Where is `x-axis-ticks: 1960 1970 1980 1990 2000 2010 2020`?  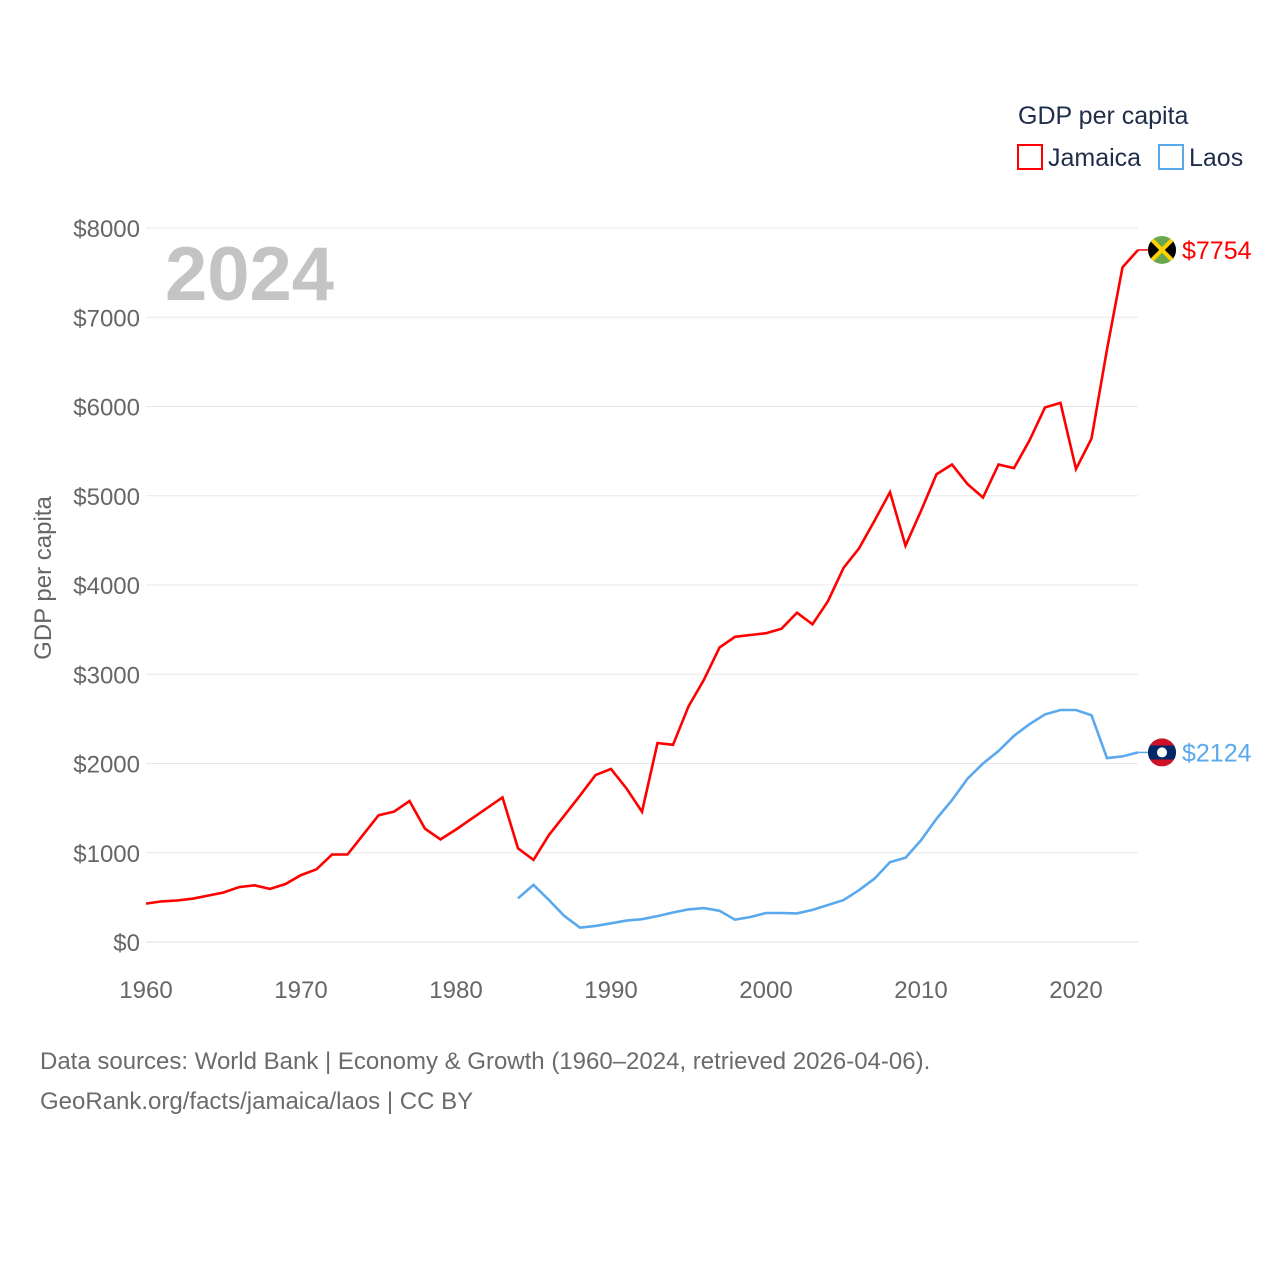 x-axis-ticks: 1960 1970 1980 1990 2000 2010 2020 is located at coordinates (610, 990).